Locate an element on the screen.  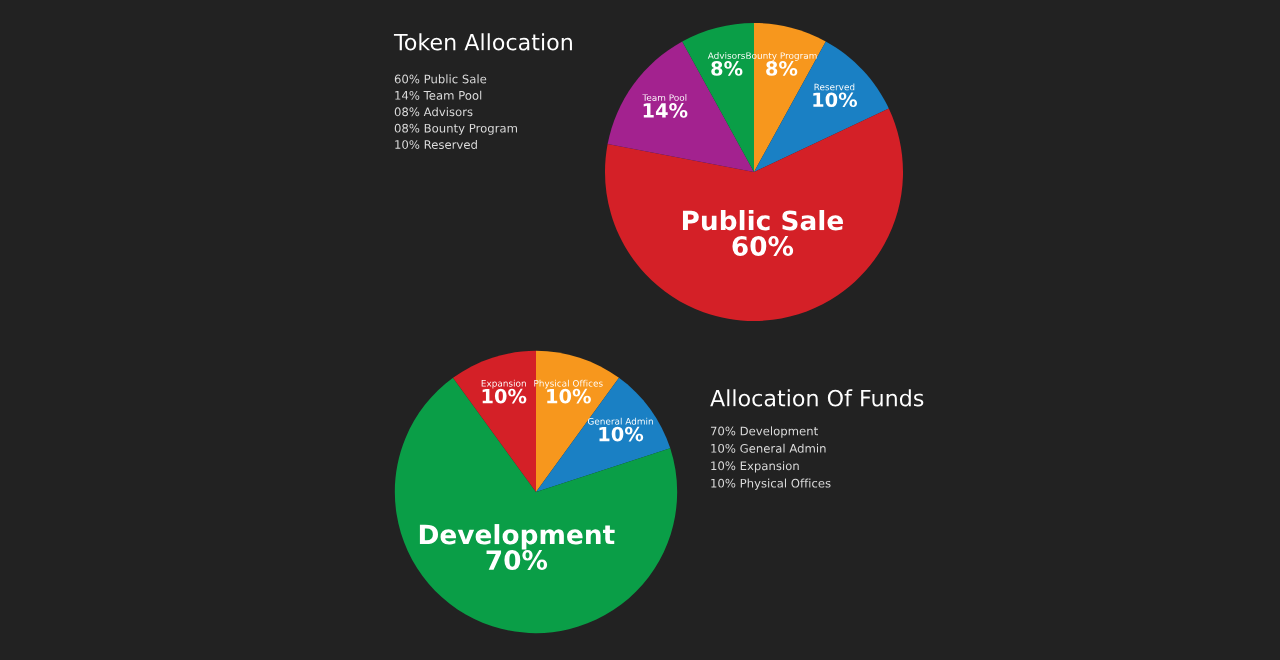
data-label: 60% is located at coordinates (763, 246).